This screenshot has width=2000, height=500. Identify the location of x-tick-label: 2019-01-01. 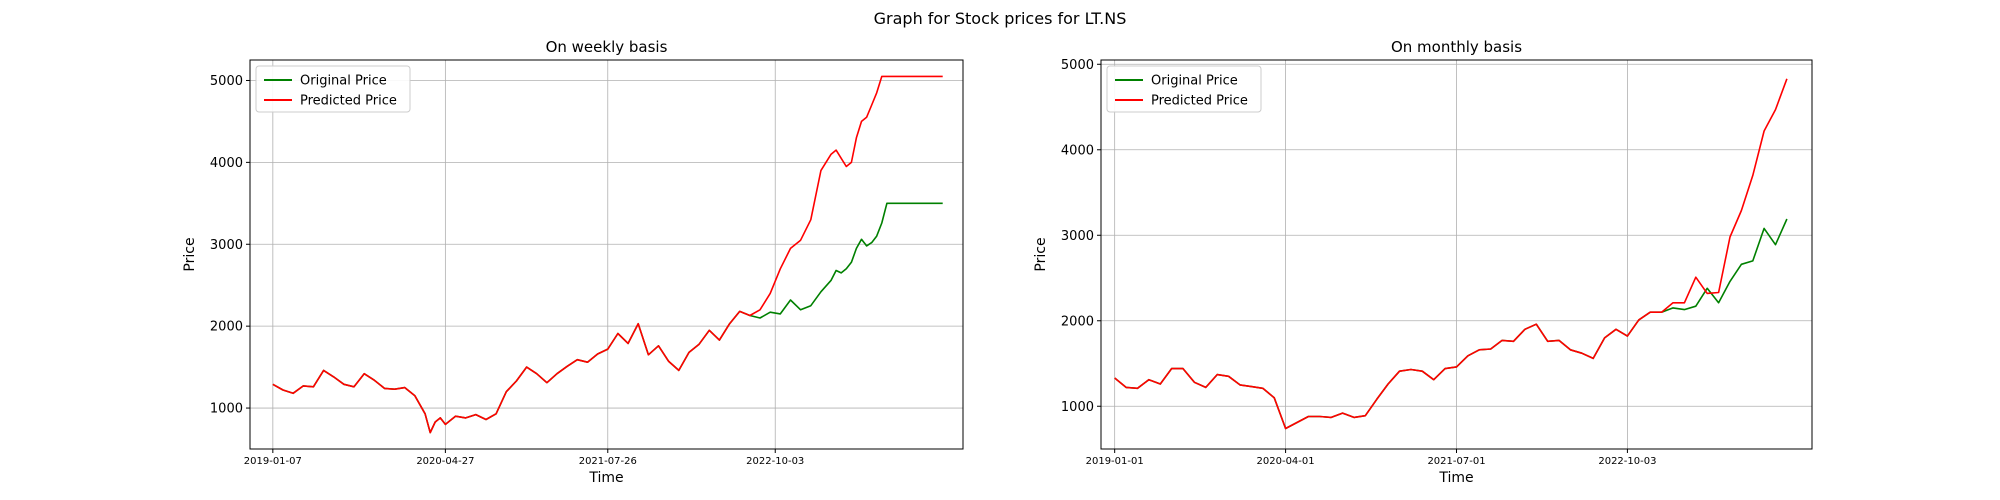
(1115, 461).